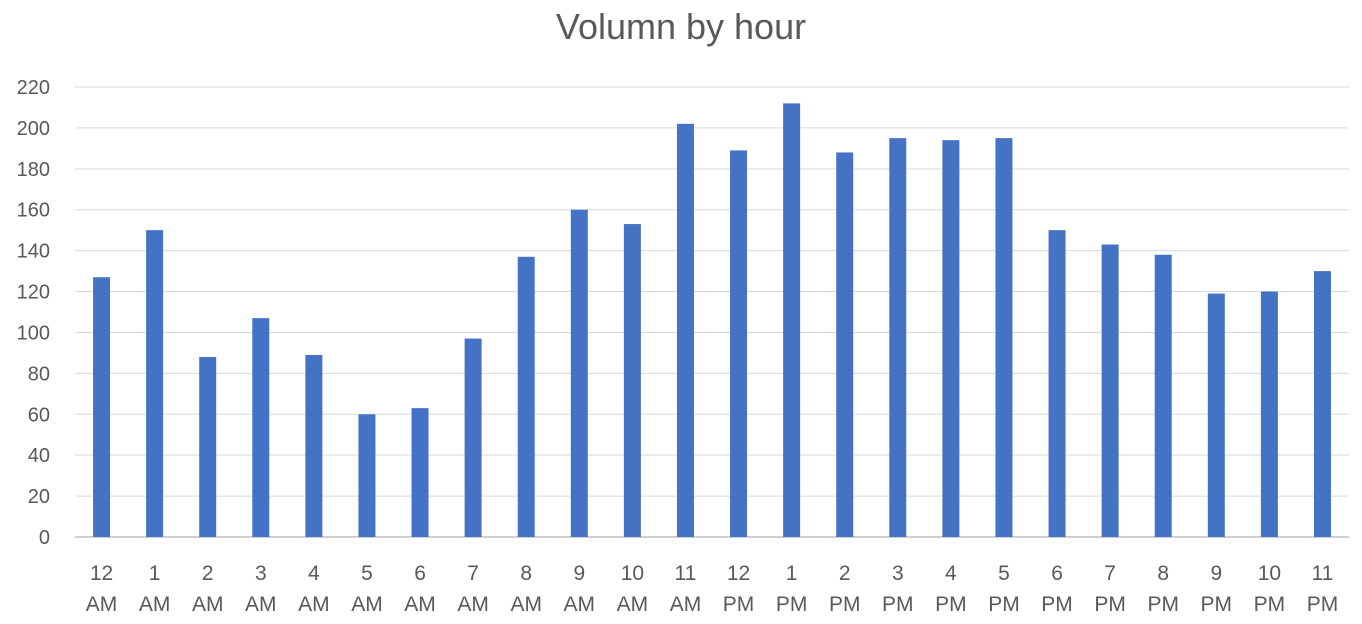 The height and width of the screenshot is (624, 1362). What do you see at coordinates (681, 26) in the screenshot?
I see `chart-title: Volumn by hour` at bounding box center [681, 26].